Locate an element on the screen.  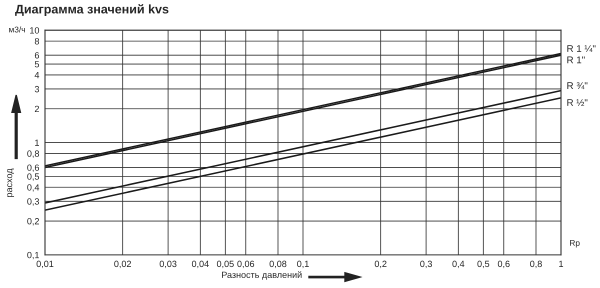
x-tick-label: 0,1 is located at coordinates (303, 264).